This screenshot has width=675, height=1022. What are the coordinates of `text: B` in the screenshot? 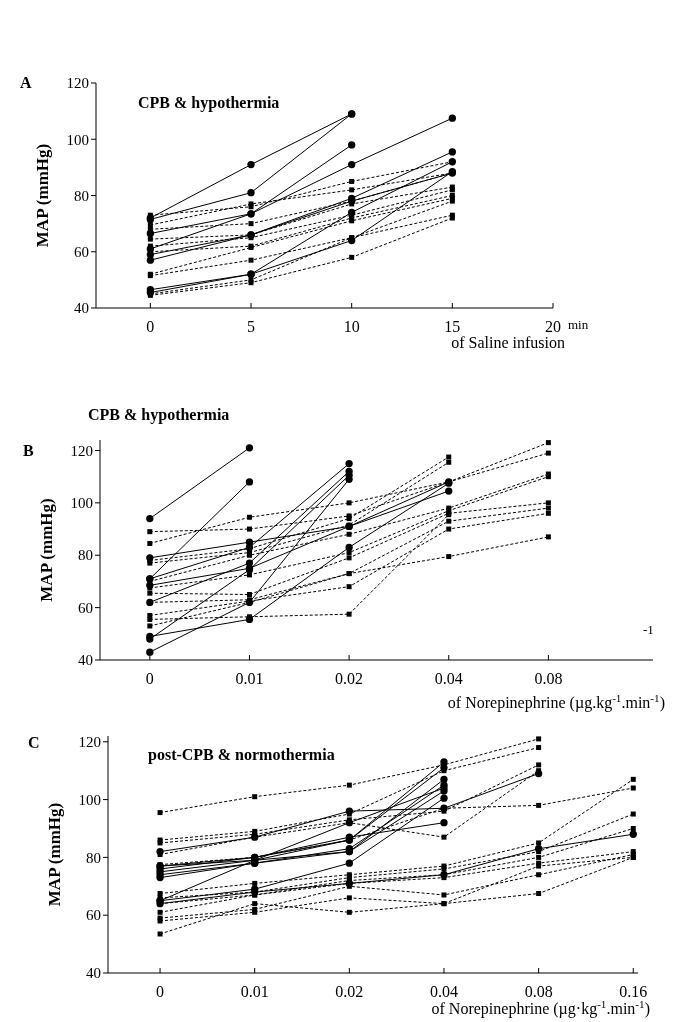 It's located at (28, 450).